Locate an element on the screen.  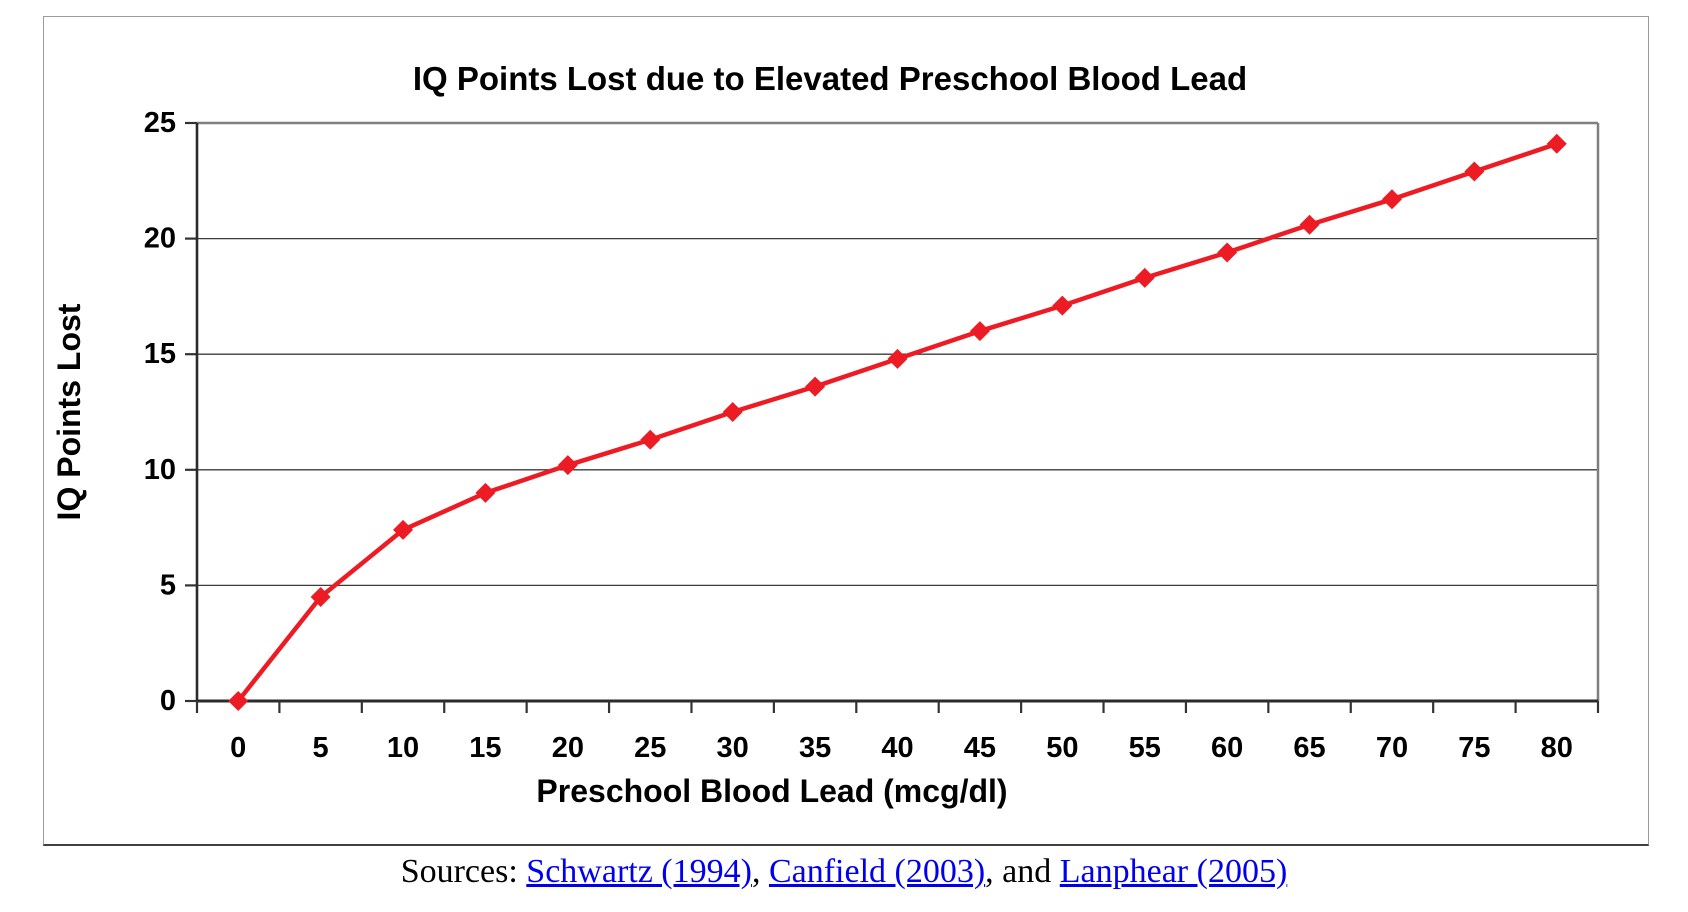
sources-separator-and: , and is located at coordinates (1022, 871).